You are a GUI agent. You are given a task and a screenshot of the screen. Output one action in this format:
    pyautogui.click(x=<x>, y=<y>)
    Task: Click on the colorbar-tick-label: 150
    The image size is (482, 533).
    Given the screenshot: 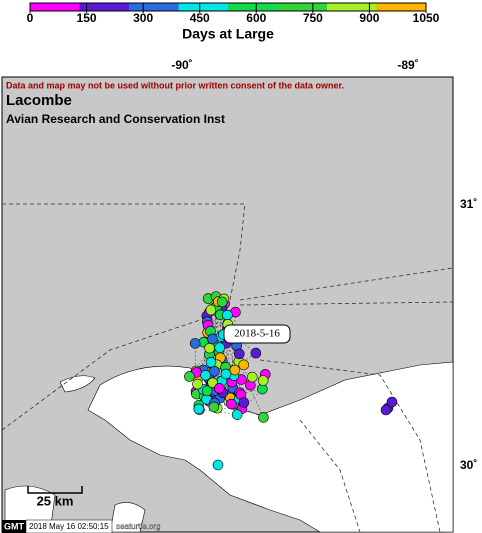 What is the action you would take?
    pyautogui.click(x=87, y=18)
    